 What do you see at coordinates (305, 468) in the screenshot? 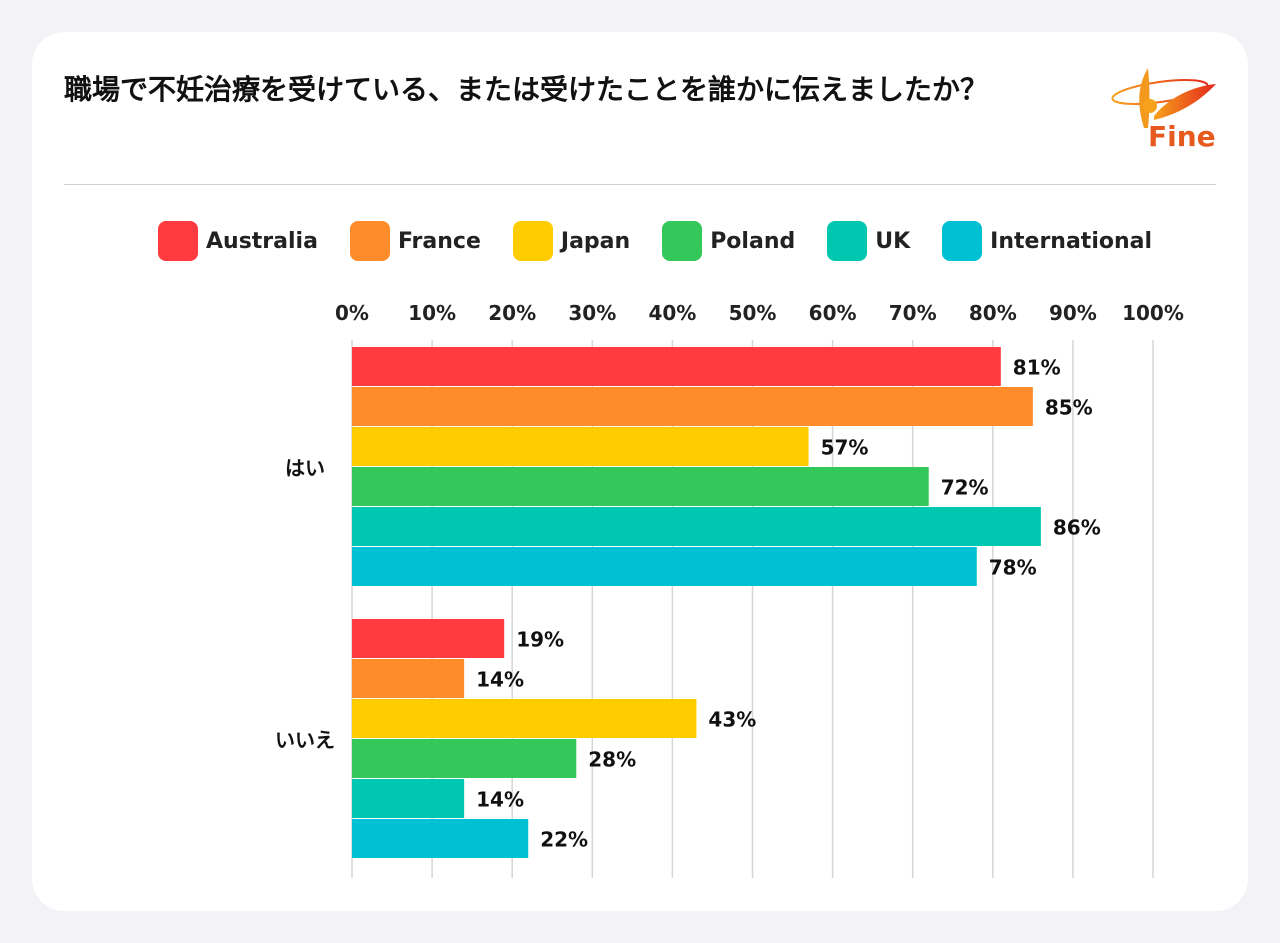
I see `category-label: はい` at bounding box center [305, 468].